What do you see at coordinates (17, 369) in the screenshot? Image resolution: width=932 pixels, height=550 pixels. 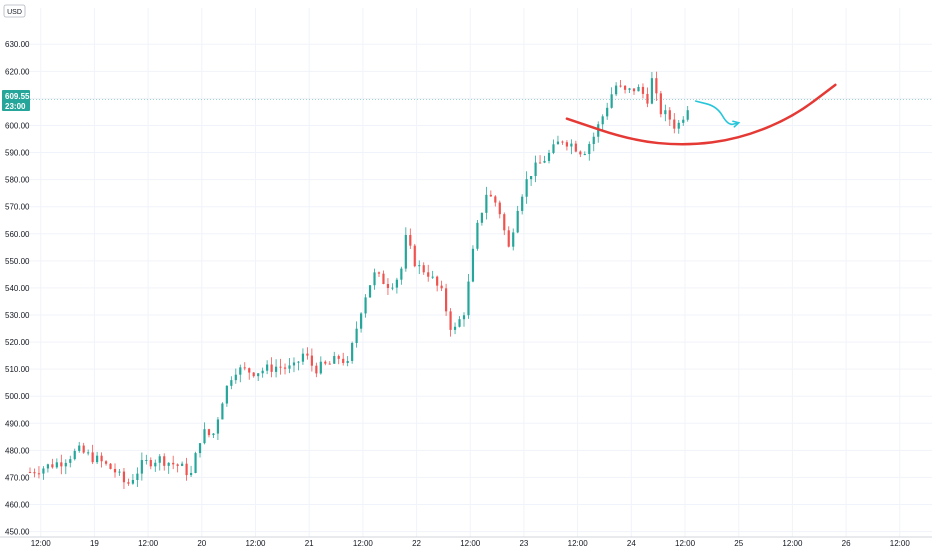 I see `y-tick-label: 510.00` at bounding box center [17, 369].